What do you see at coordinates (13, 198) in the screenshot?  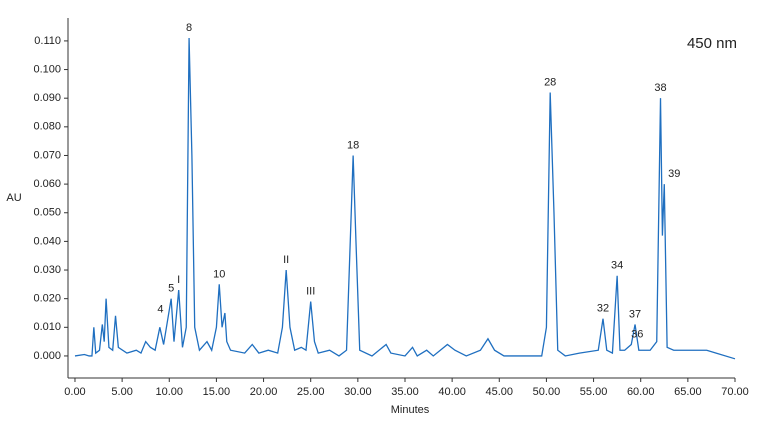 I see `y-axis-label: AU` at bounding box center [13, 198].